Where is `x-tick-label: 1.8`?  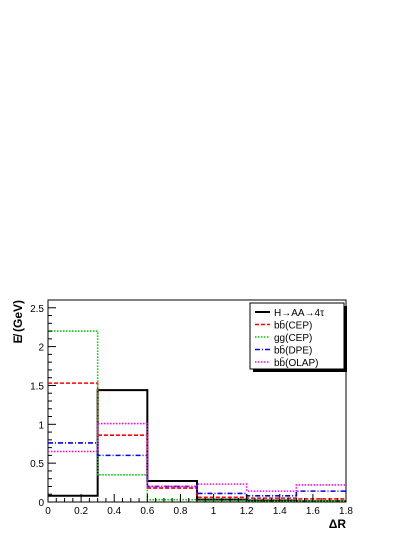 x-tick-label: 1.8 is located at coordinates (346, 511).